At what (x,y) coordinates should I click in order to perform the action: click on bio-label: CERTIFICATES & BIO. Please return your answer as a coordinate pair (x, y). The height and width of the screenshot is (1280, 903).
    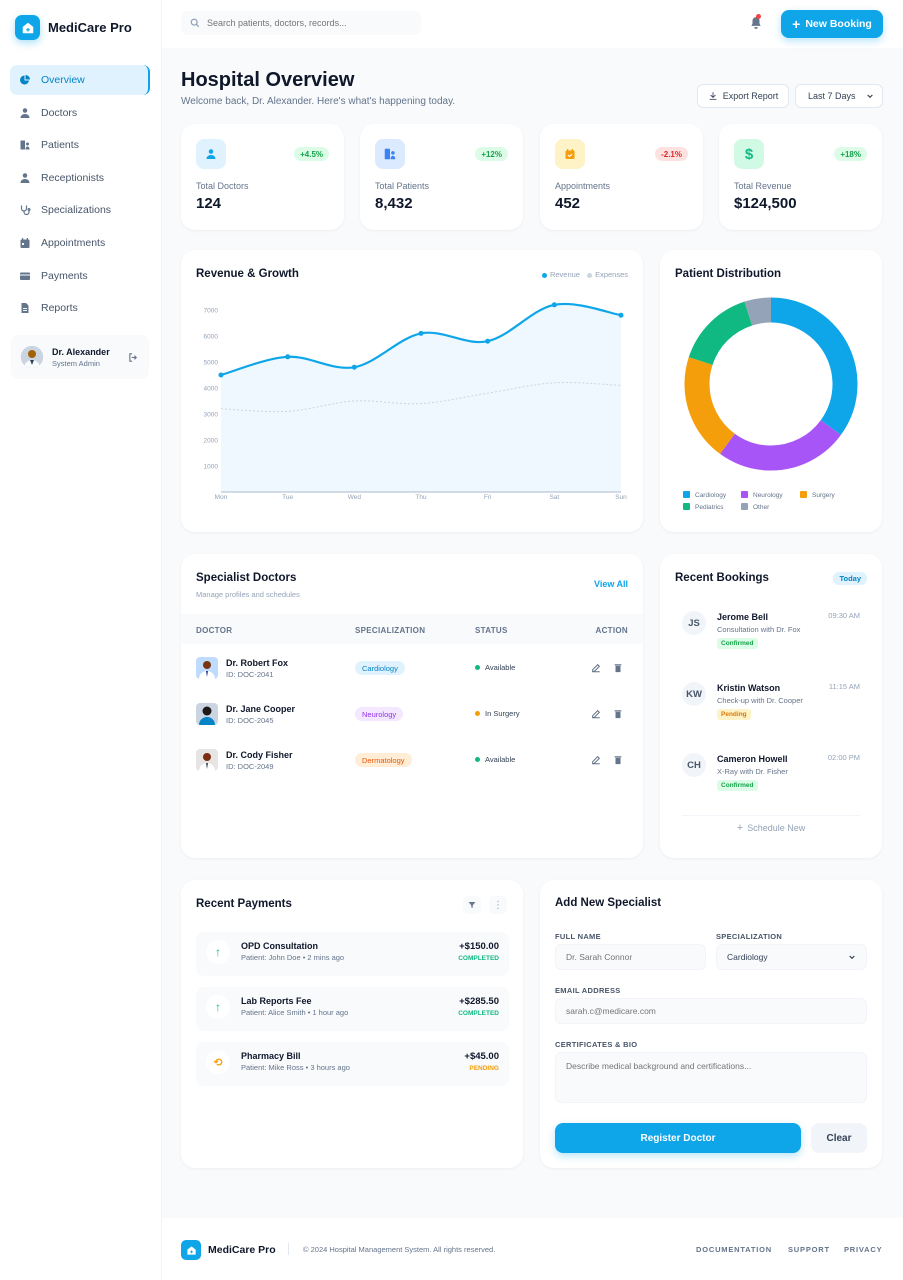
    Looking at the image, I should click on (596, 1044).